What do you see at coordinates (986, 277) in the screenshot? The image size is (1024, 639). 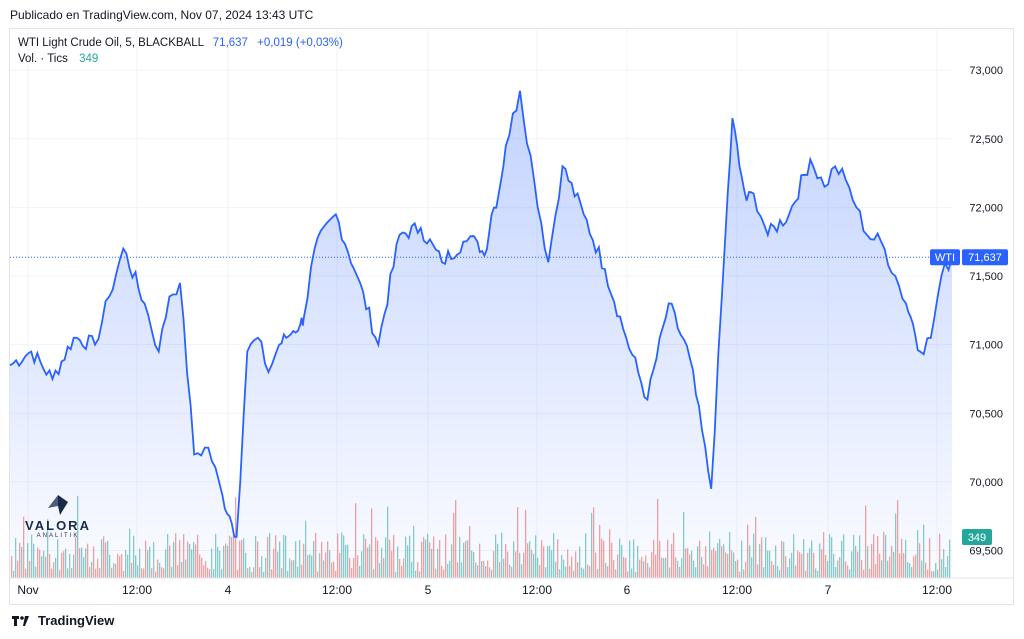 I see `y-tick-label: 71,500` at bounding box center [986, 277].